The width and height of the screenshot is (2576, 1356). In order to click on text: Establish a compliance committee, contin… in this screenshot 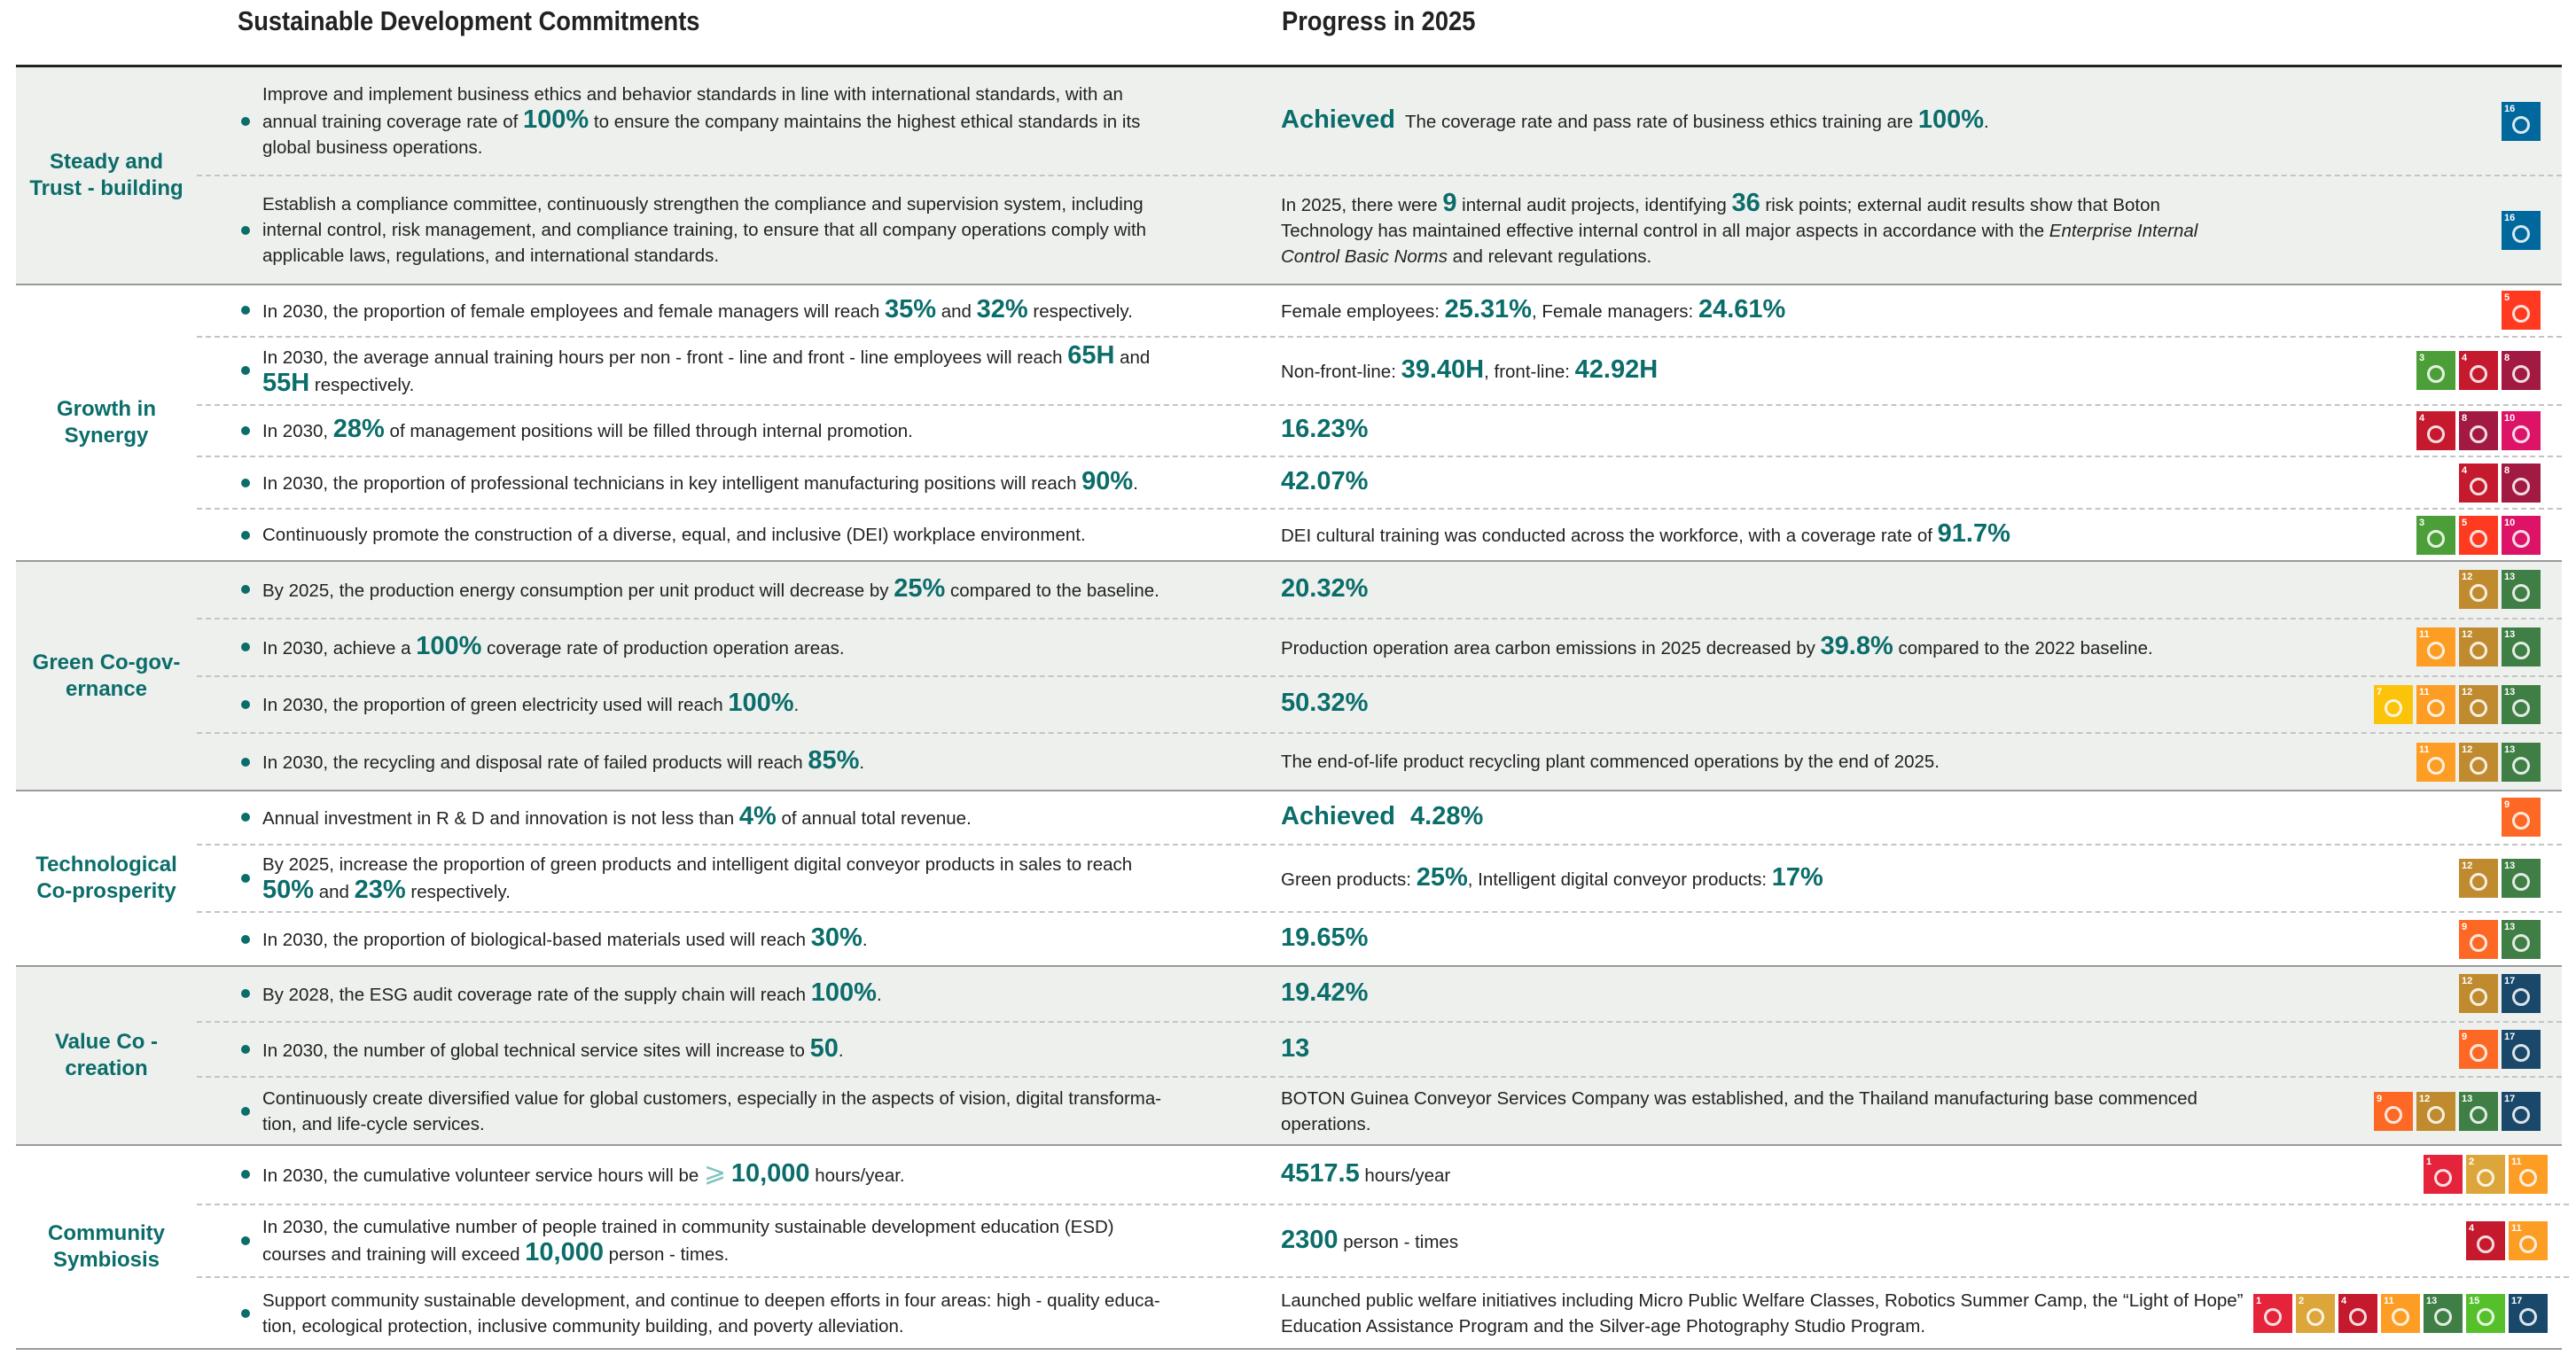, I will do `click(706, 230)`.